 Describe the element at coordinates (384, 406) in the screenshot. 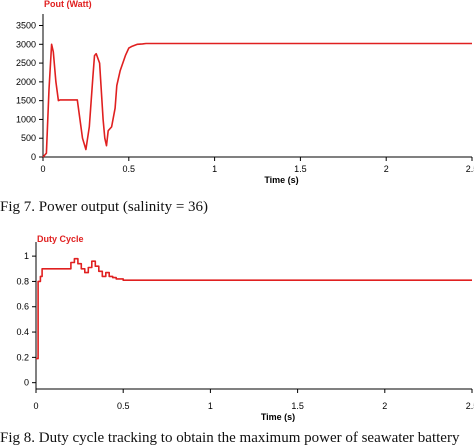

I see `duty-x-tick-label: 2` at that location.